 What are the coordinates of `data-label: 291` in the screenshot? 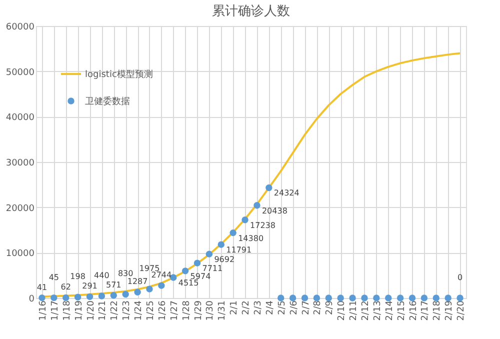 It's located at (90, 286).